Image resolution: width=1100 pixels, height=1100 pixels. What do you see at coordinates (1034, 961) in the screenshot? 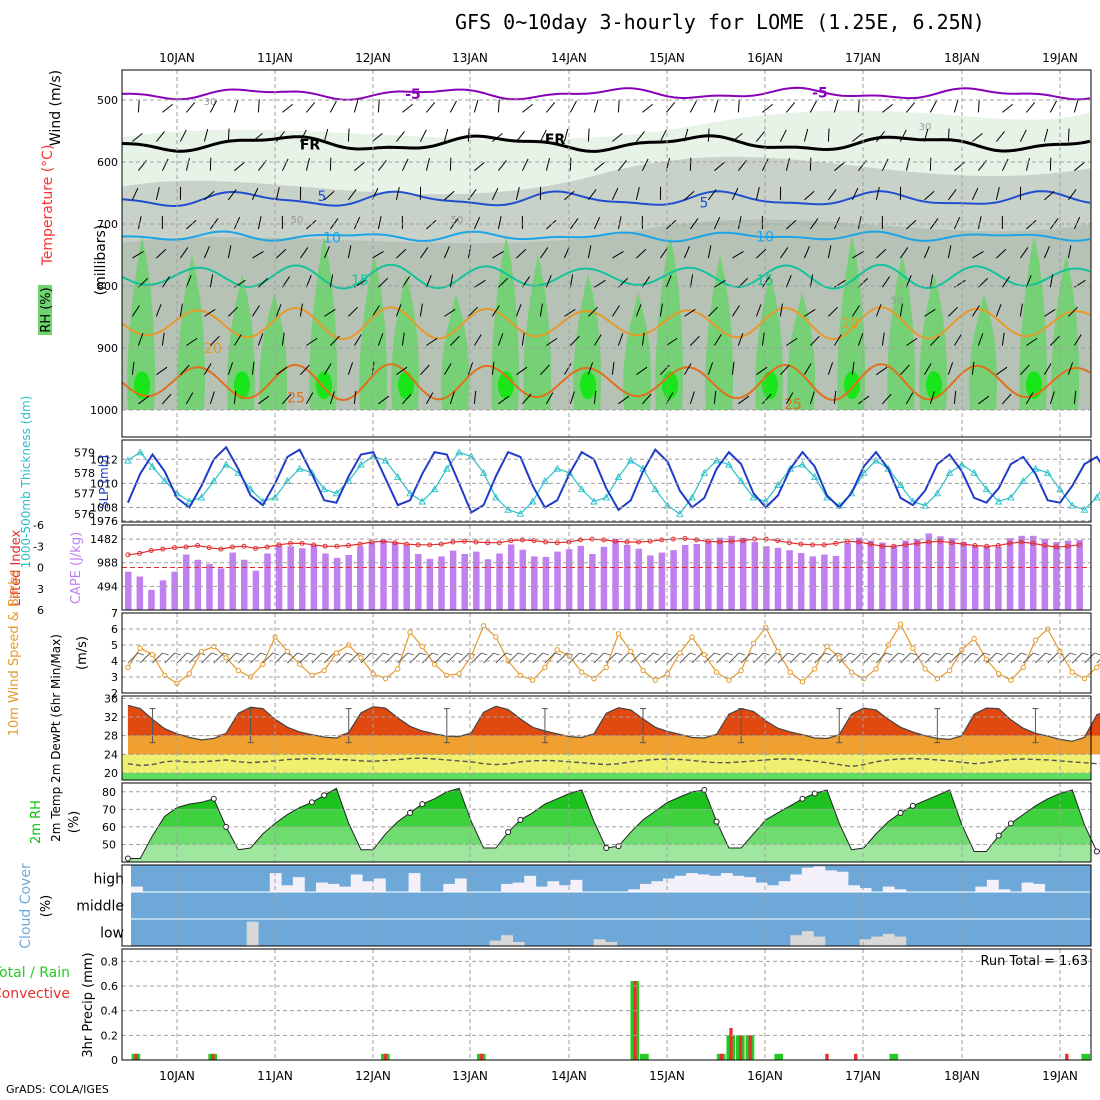
I see `run-total: Run Total = 1.63` at bounding box center [1034, 961].